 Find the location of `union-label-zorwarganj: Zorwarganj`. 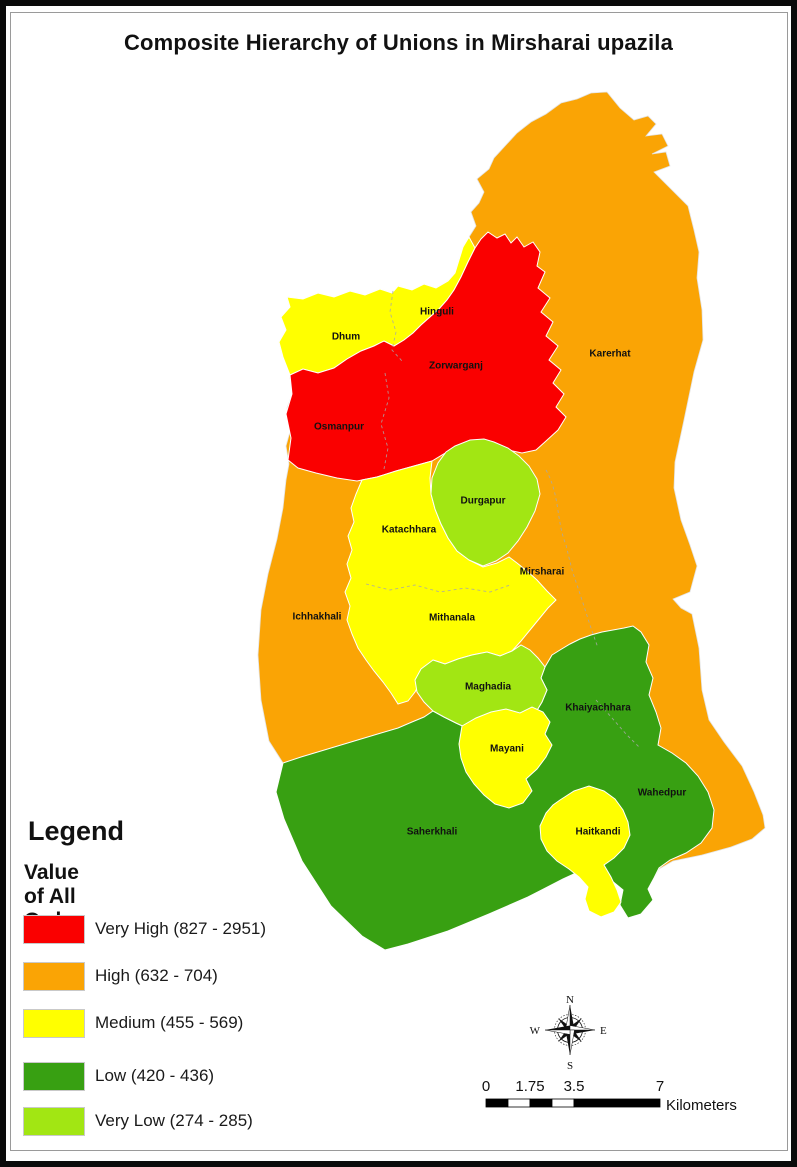

union-label-zorwarganj: Zorwarganj is located at coordinates (456, 366).